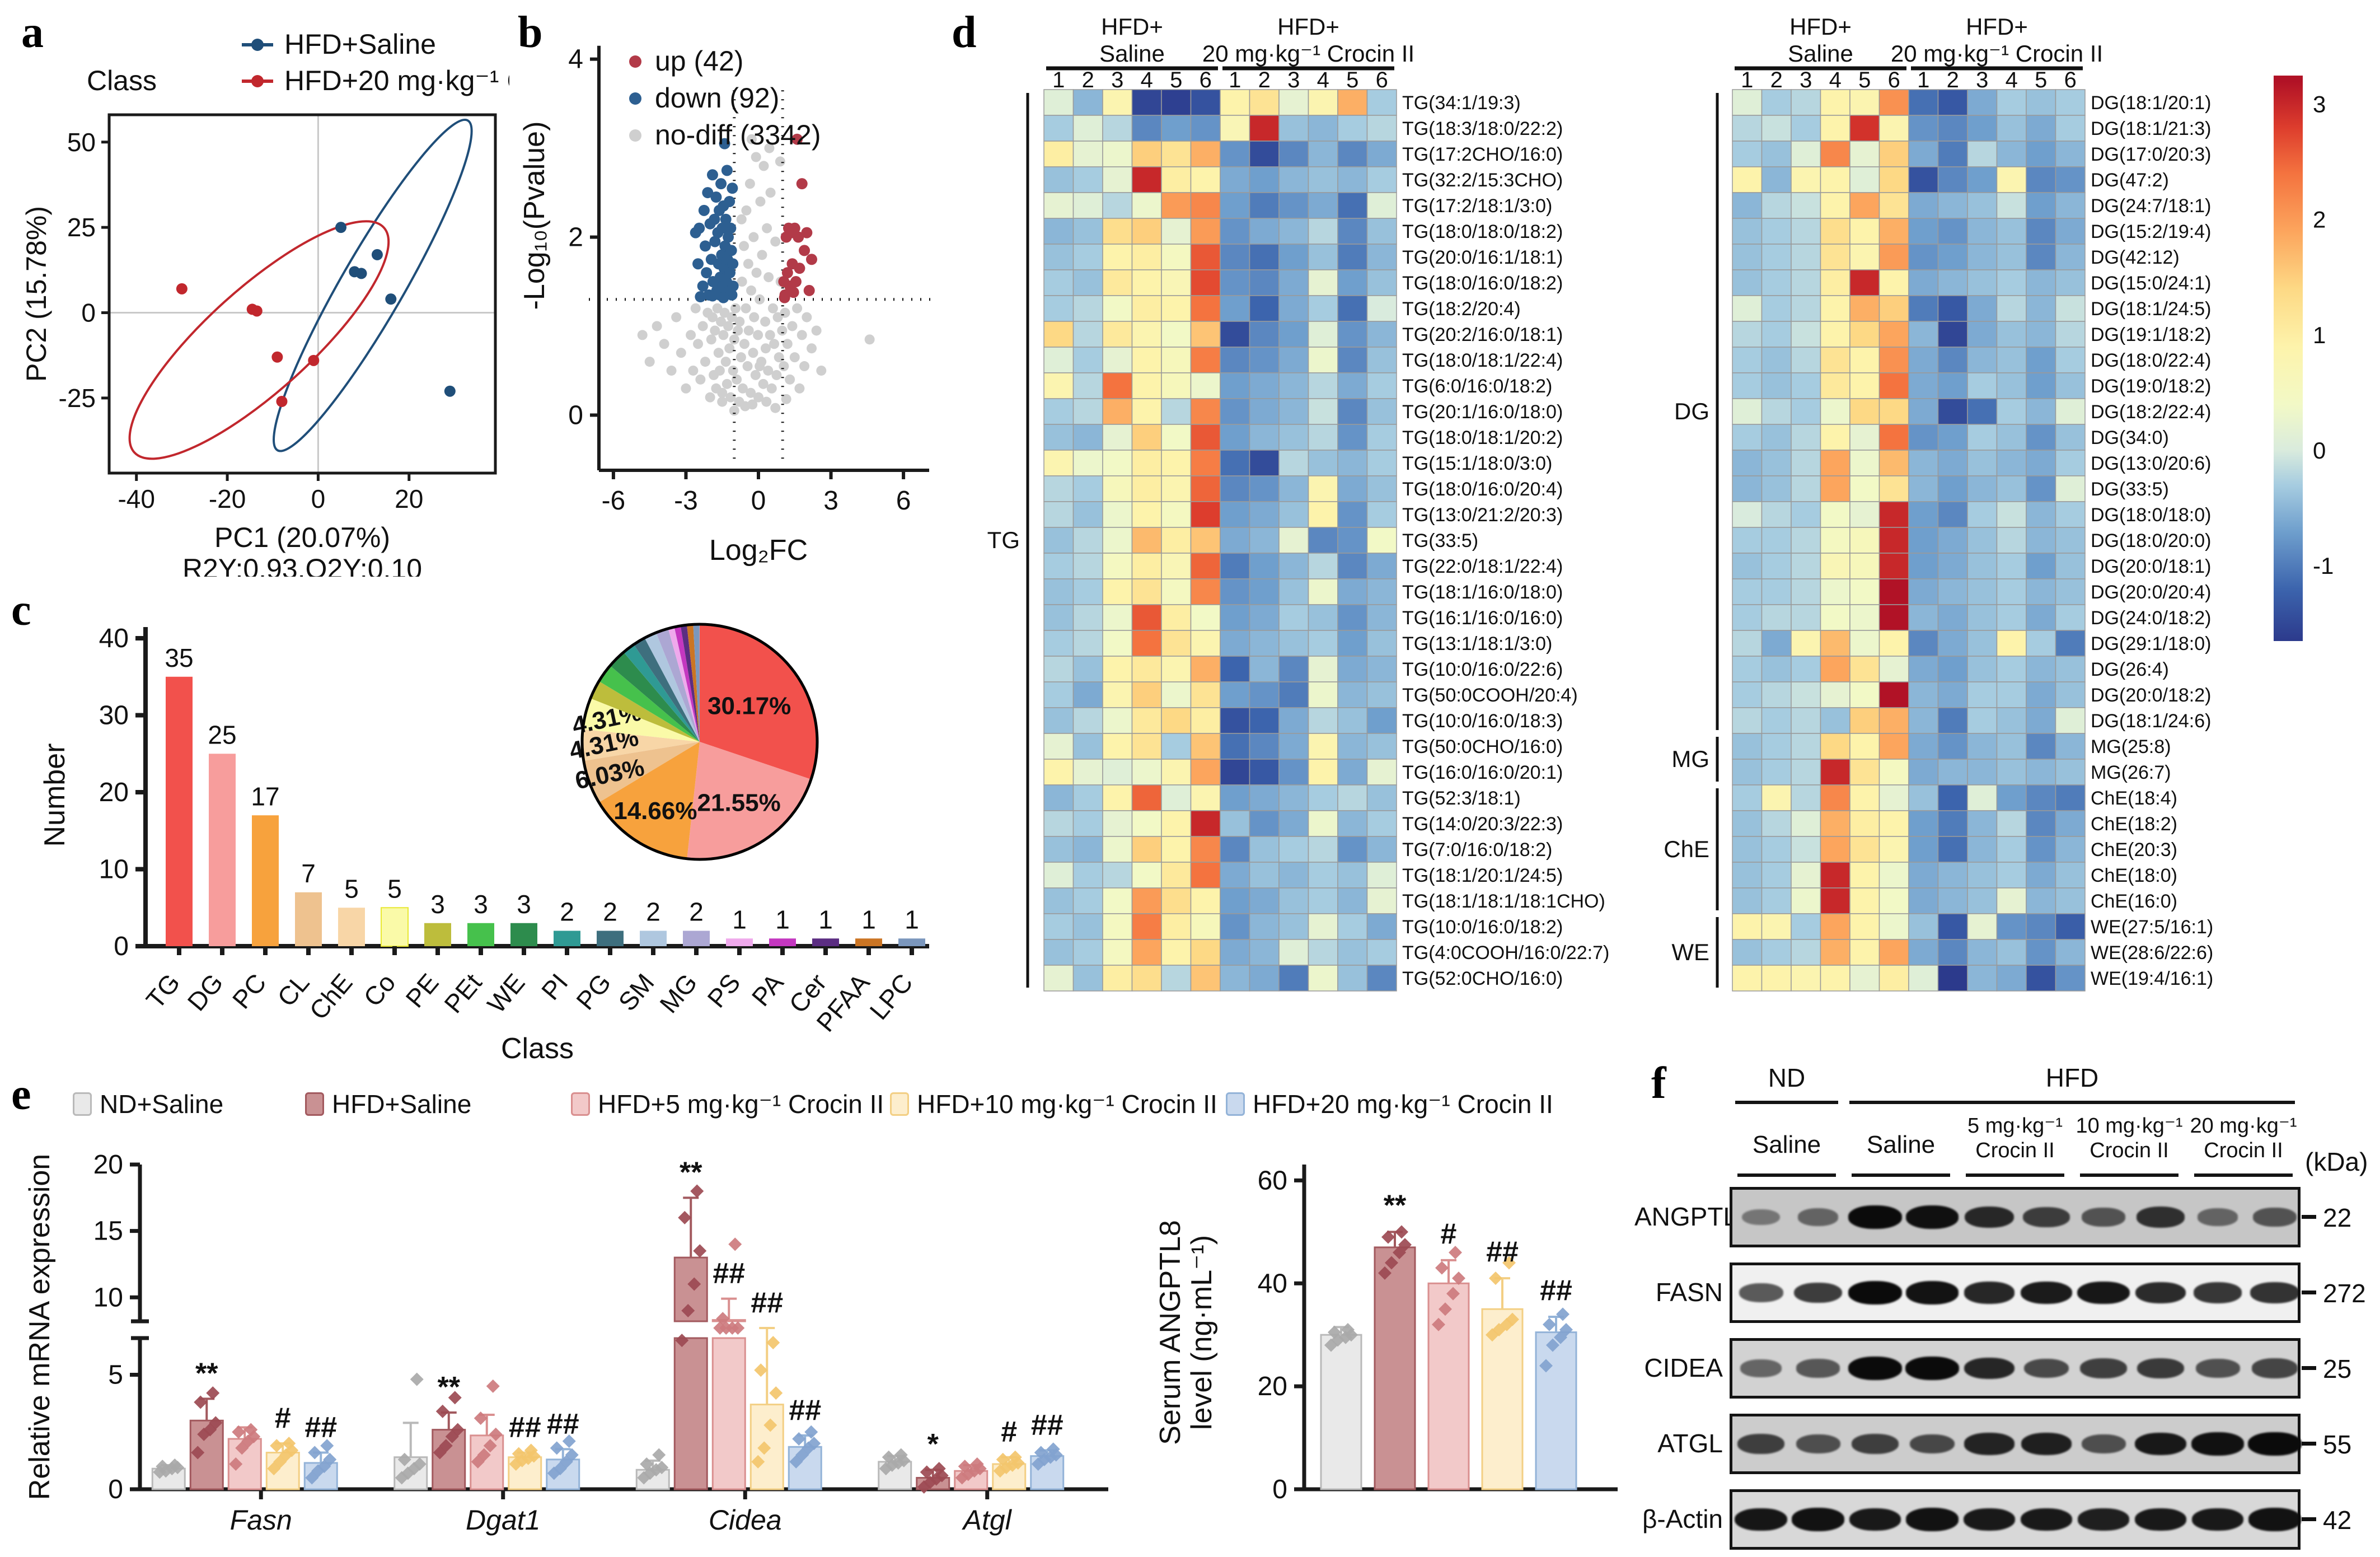  I want to click on treatment-underline, so click(2244, 1175).